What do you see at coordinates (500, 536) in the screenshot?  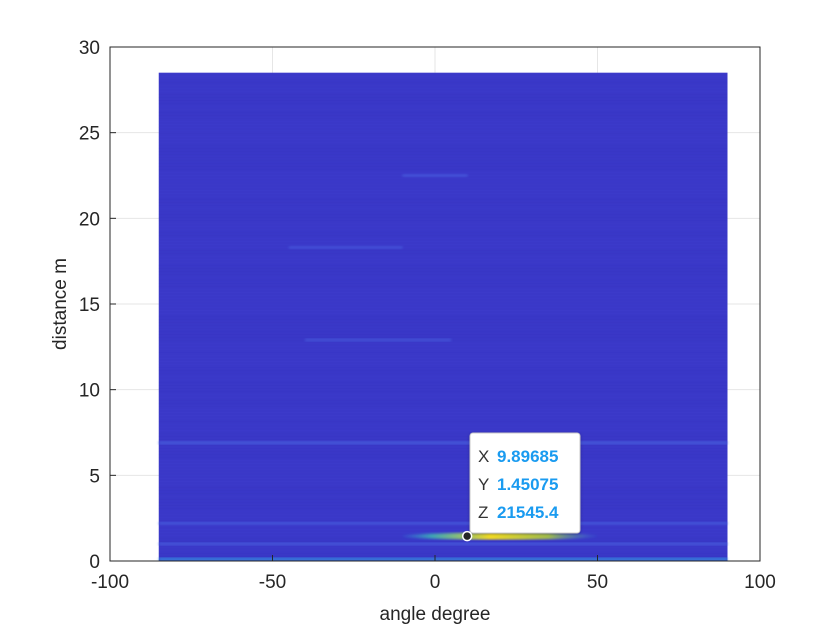 I see `heatmap-peak` at bounding box center [500, 536].